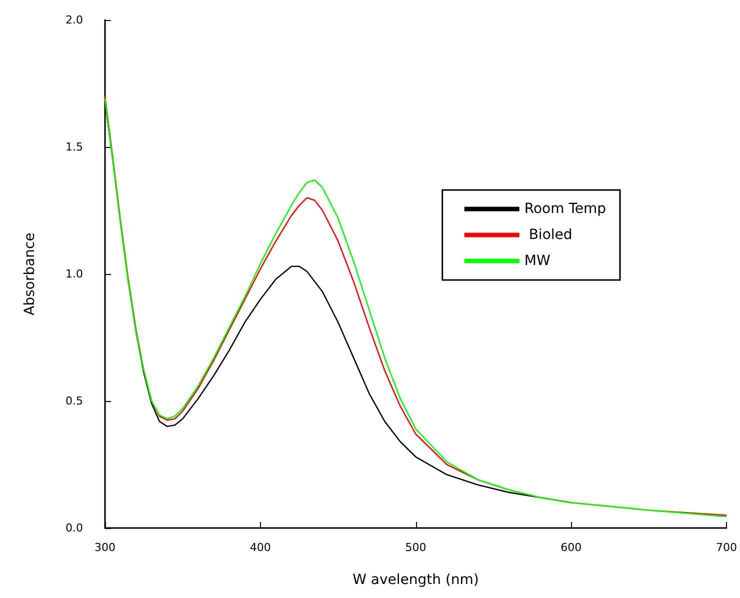 This screenshot has height=598, width=740. Describe the element at coordinates (74, 528) in the screenshot. I see `y-tick-label: 0.0` at that location.